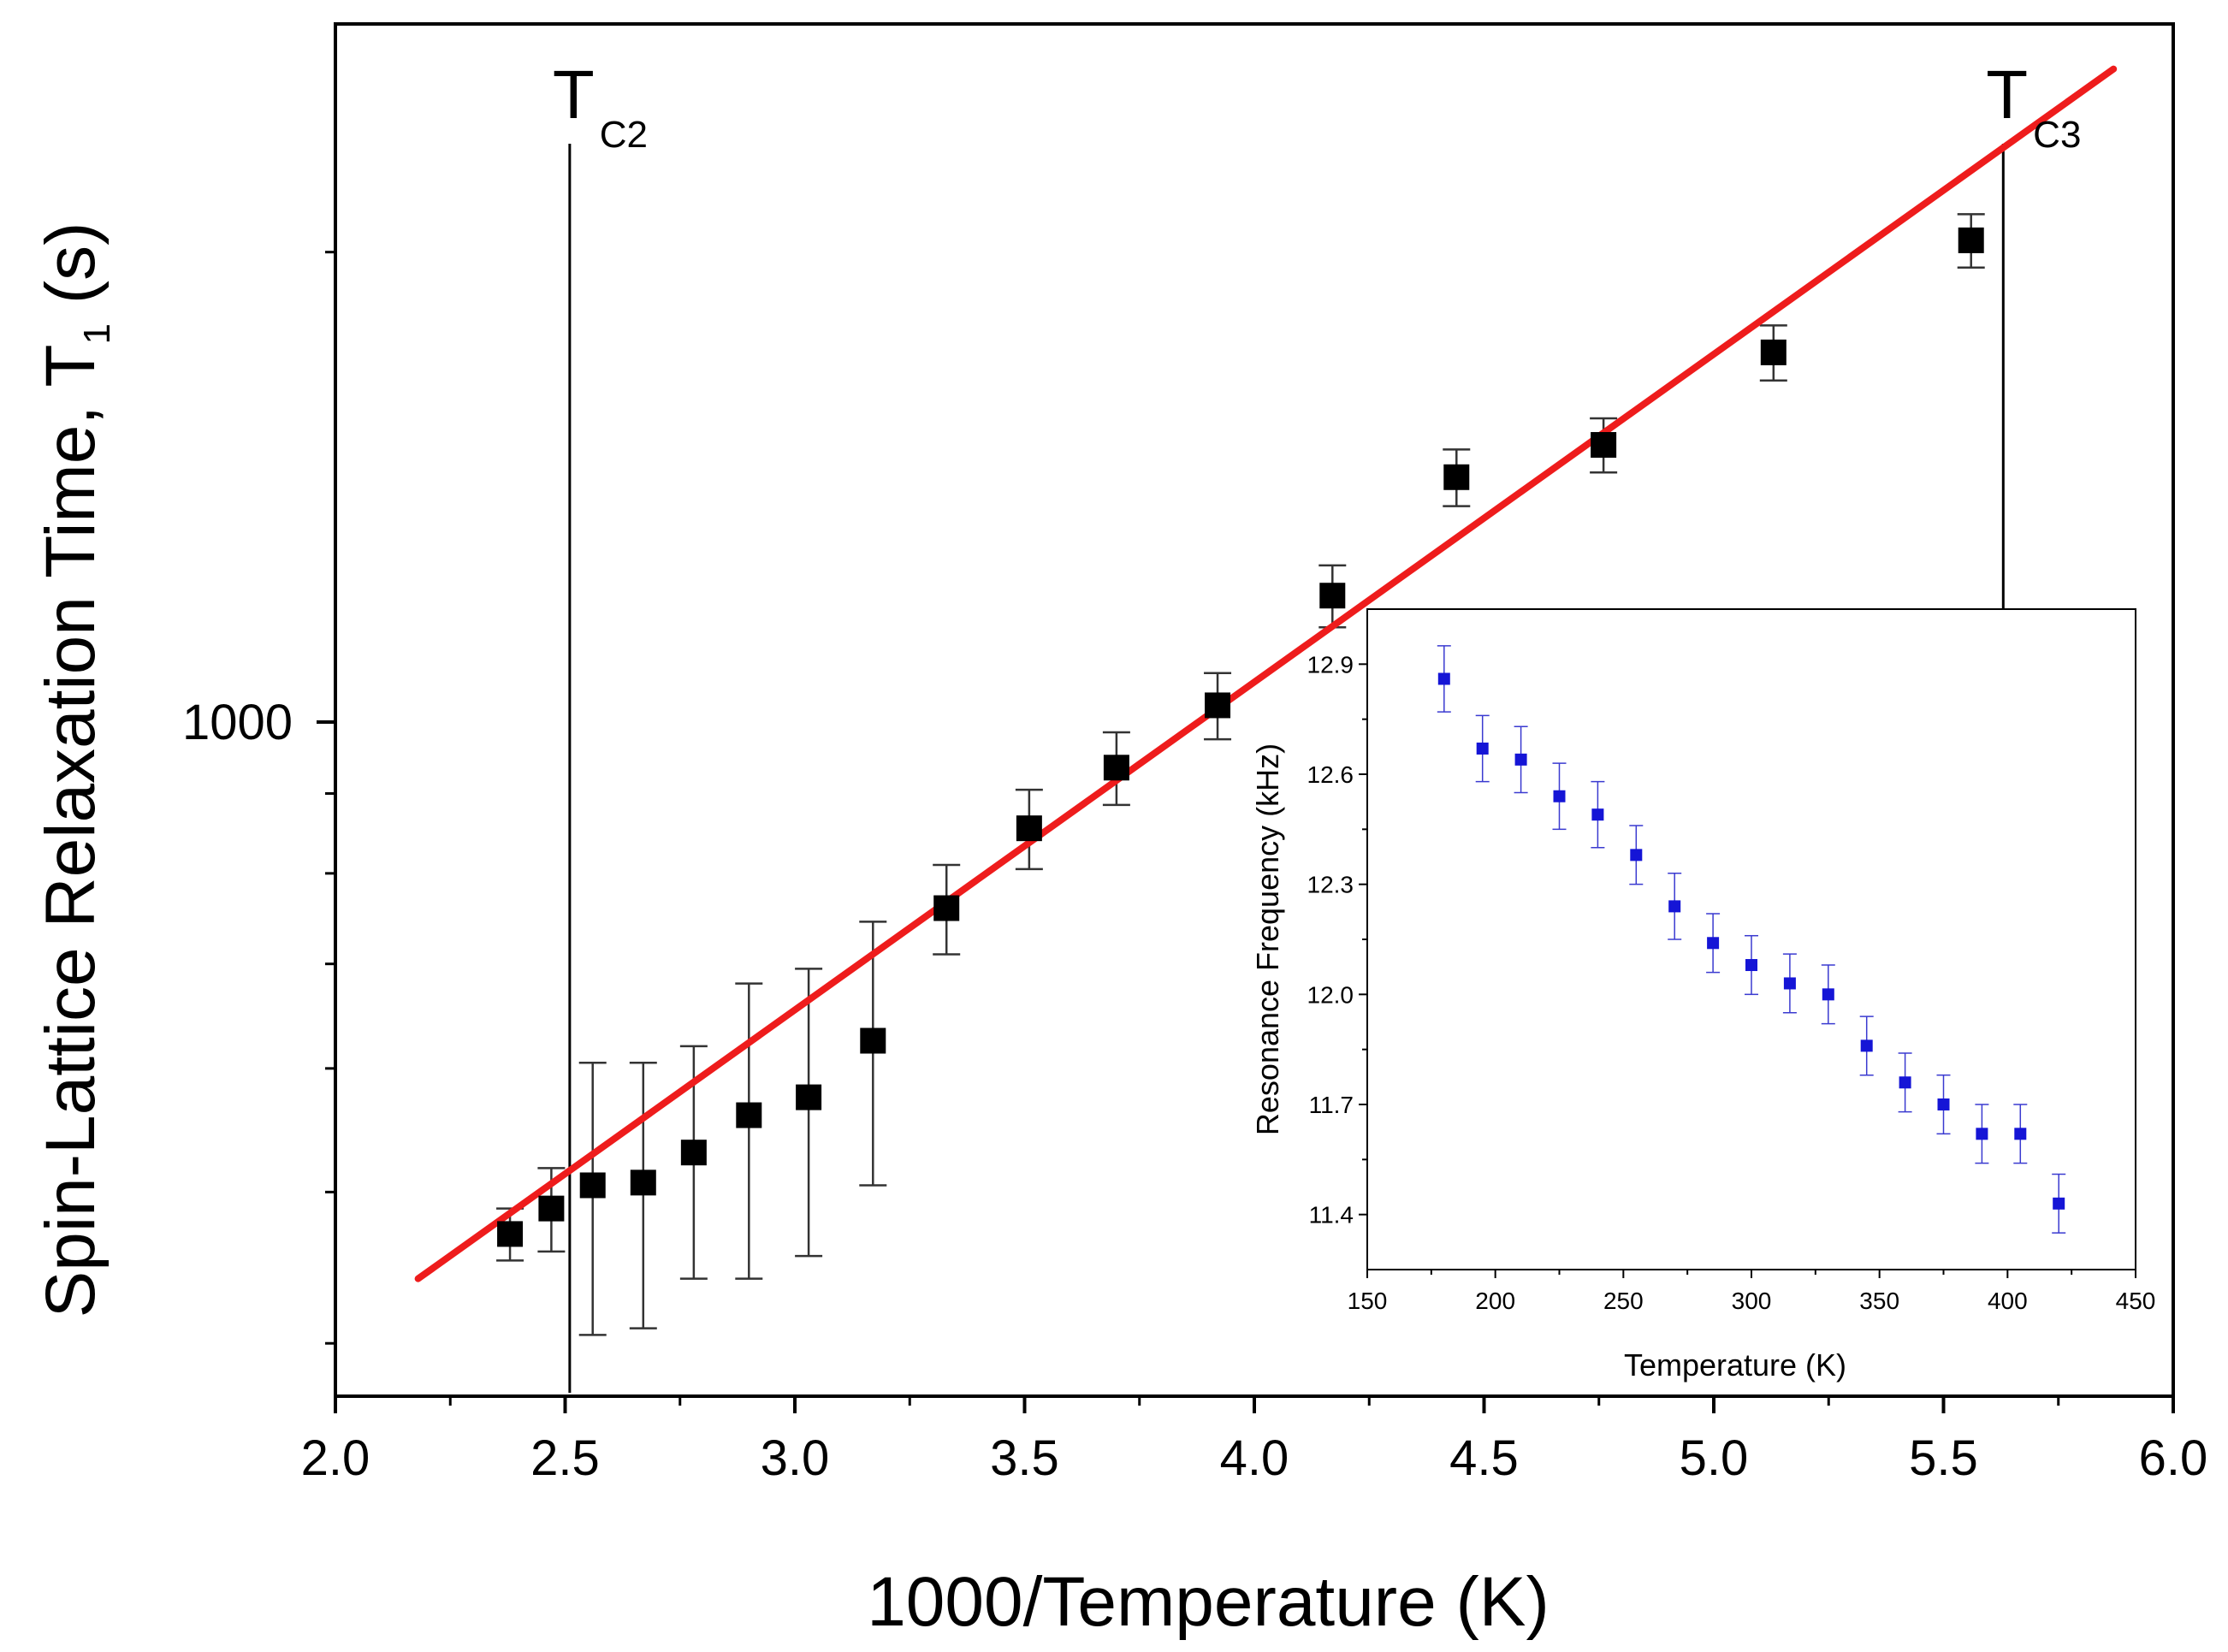 The height and width of the screenshot is (1652, 2228). What do you see at coordinates (1024, 1458) in the screenshot?
I see `main-x-tick-label: 3.5` at bounding box center [1024, 1458].